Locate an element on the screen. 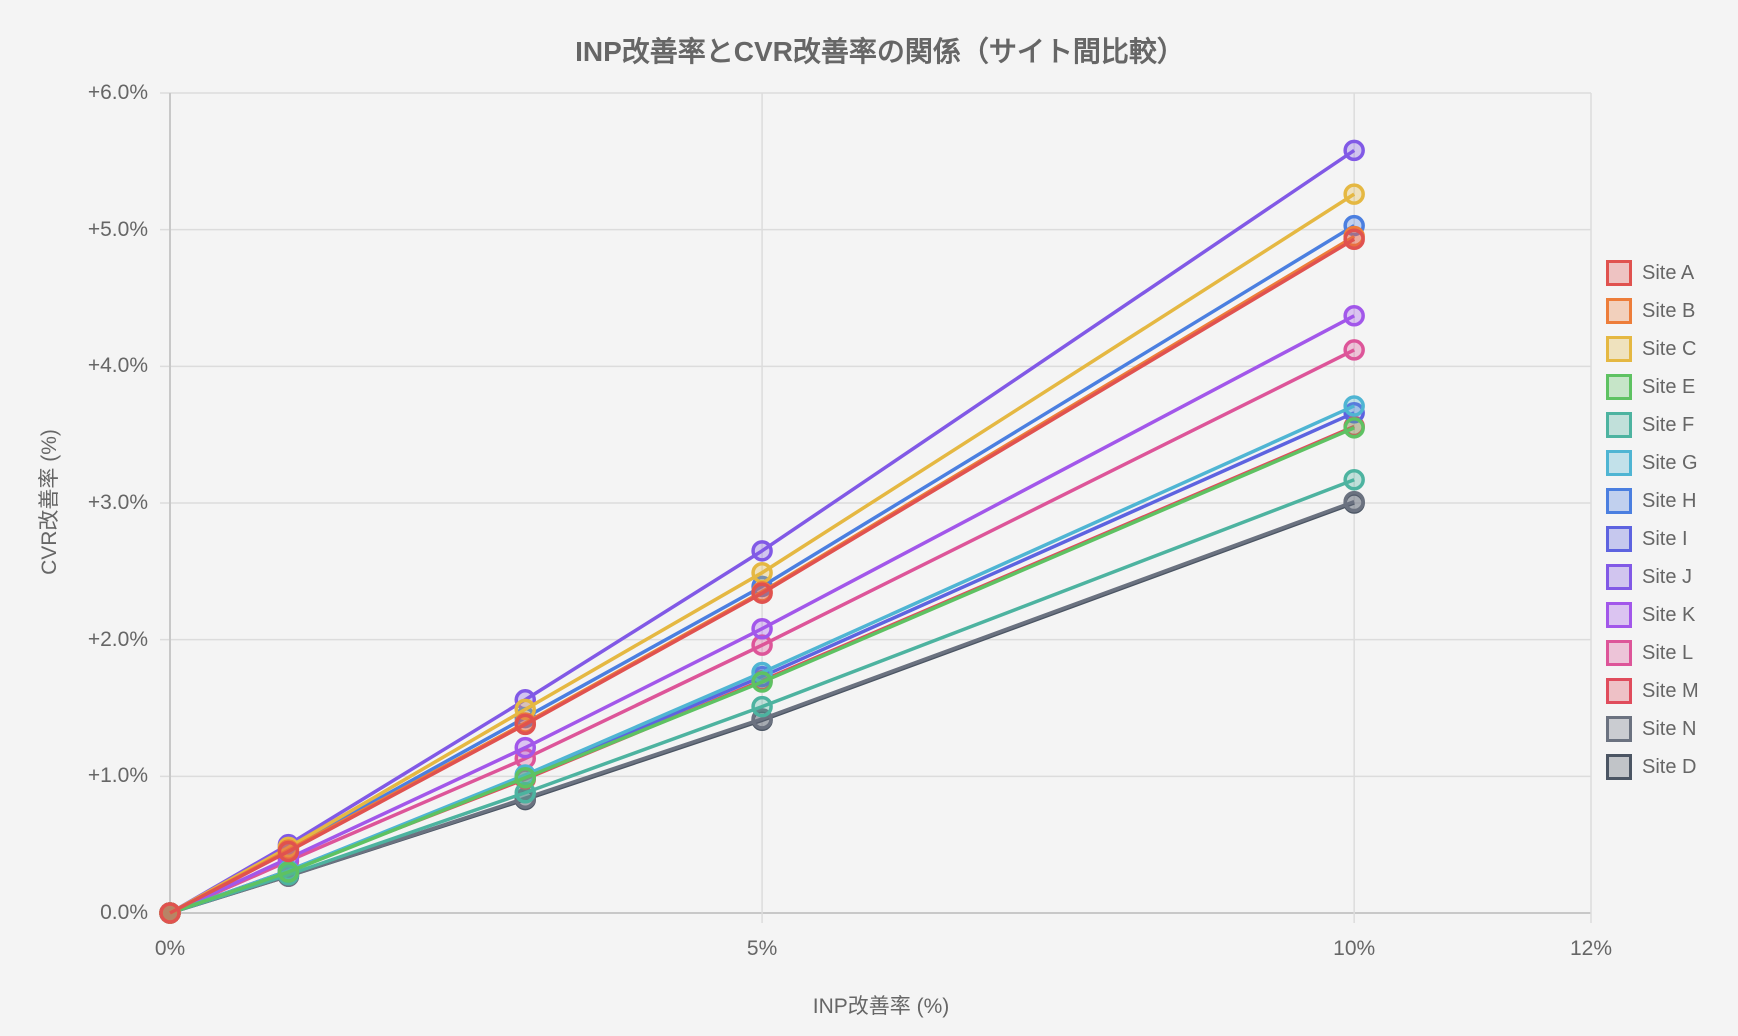 The width and height of the screenshot is (1738, 1036). y-tick-label: +4.0% is located at coordinates (117, 366).